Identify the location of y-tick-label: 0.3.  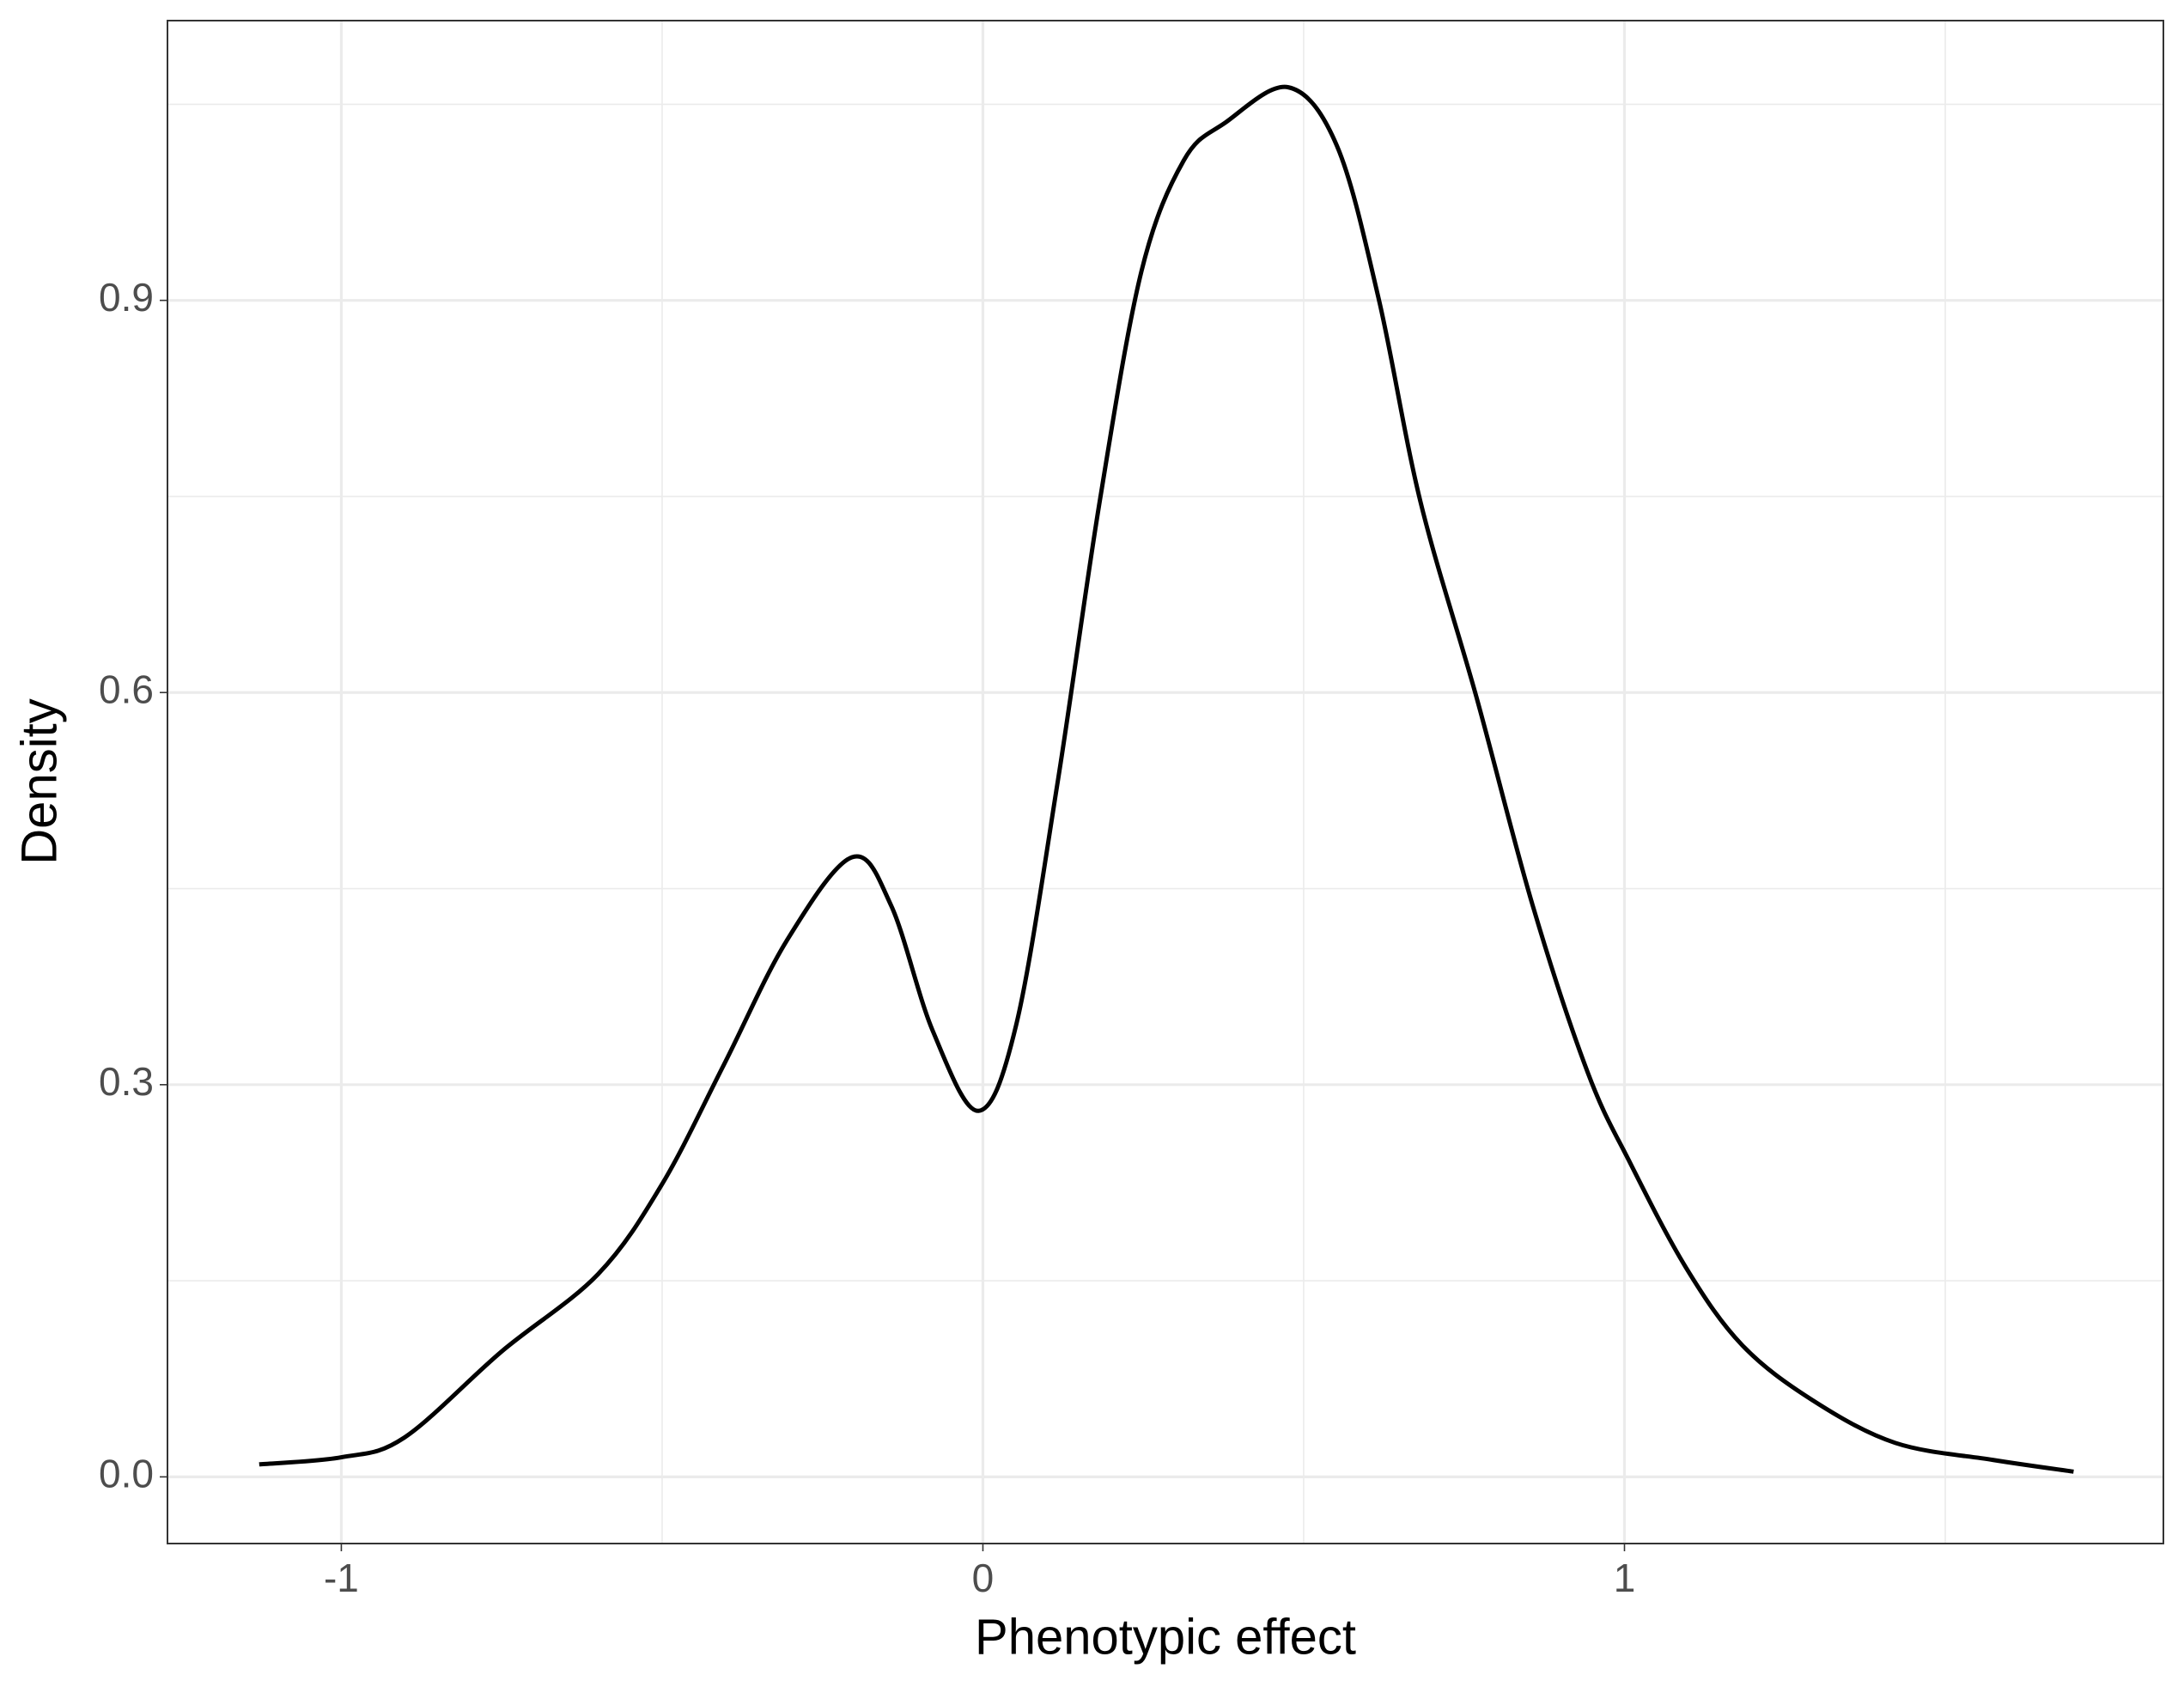
(127, 1081).